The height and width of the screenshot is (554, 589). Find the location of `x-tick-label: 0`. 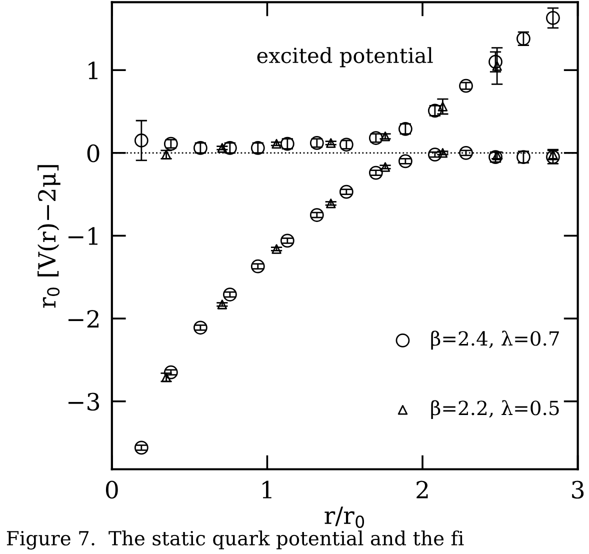

x-tick-label: 0 is located at coordinates (112, 489).